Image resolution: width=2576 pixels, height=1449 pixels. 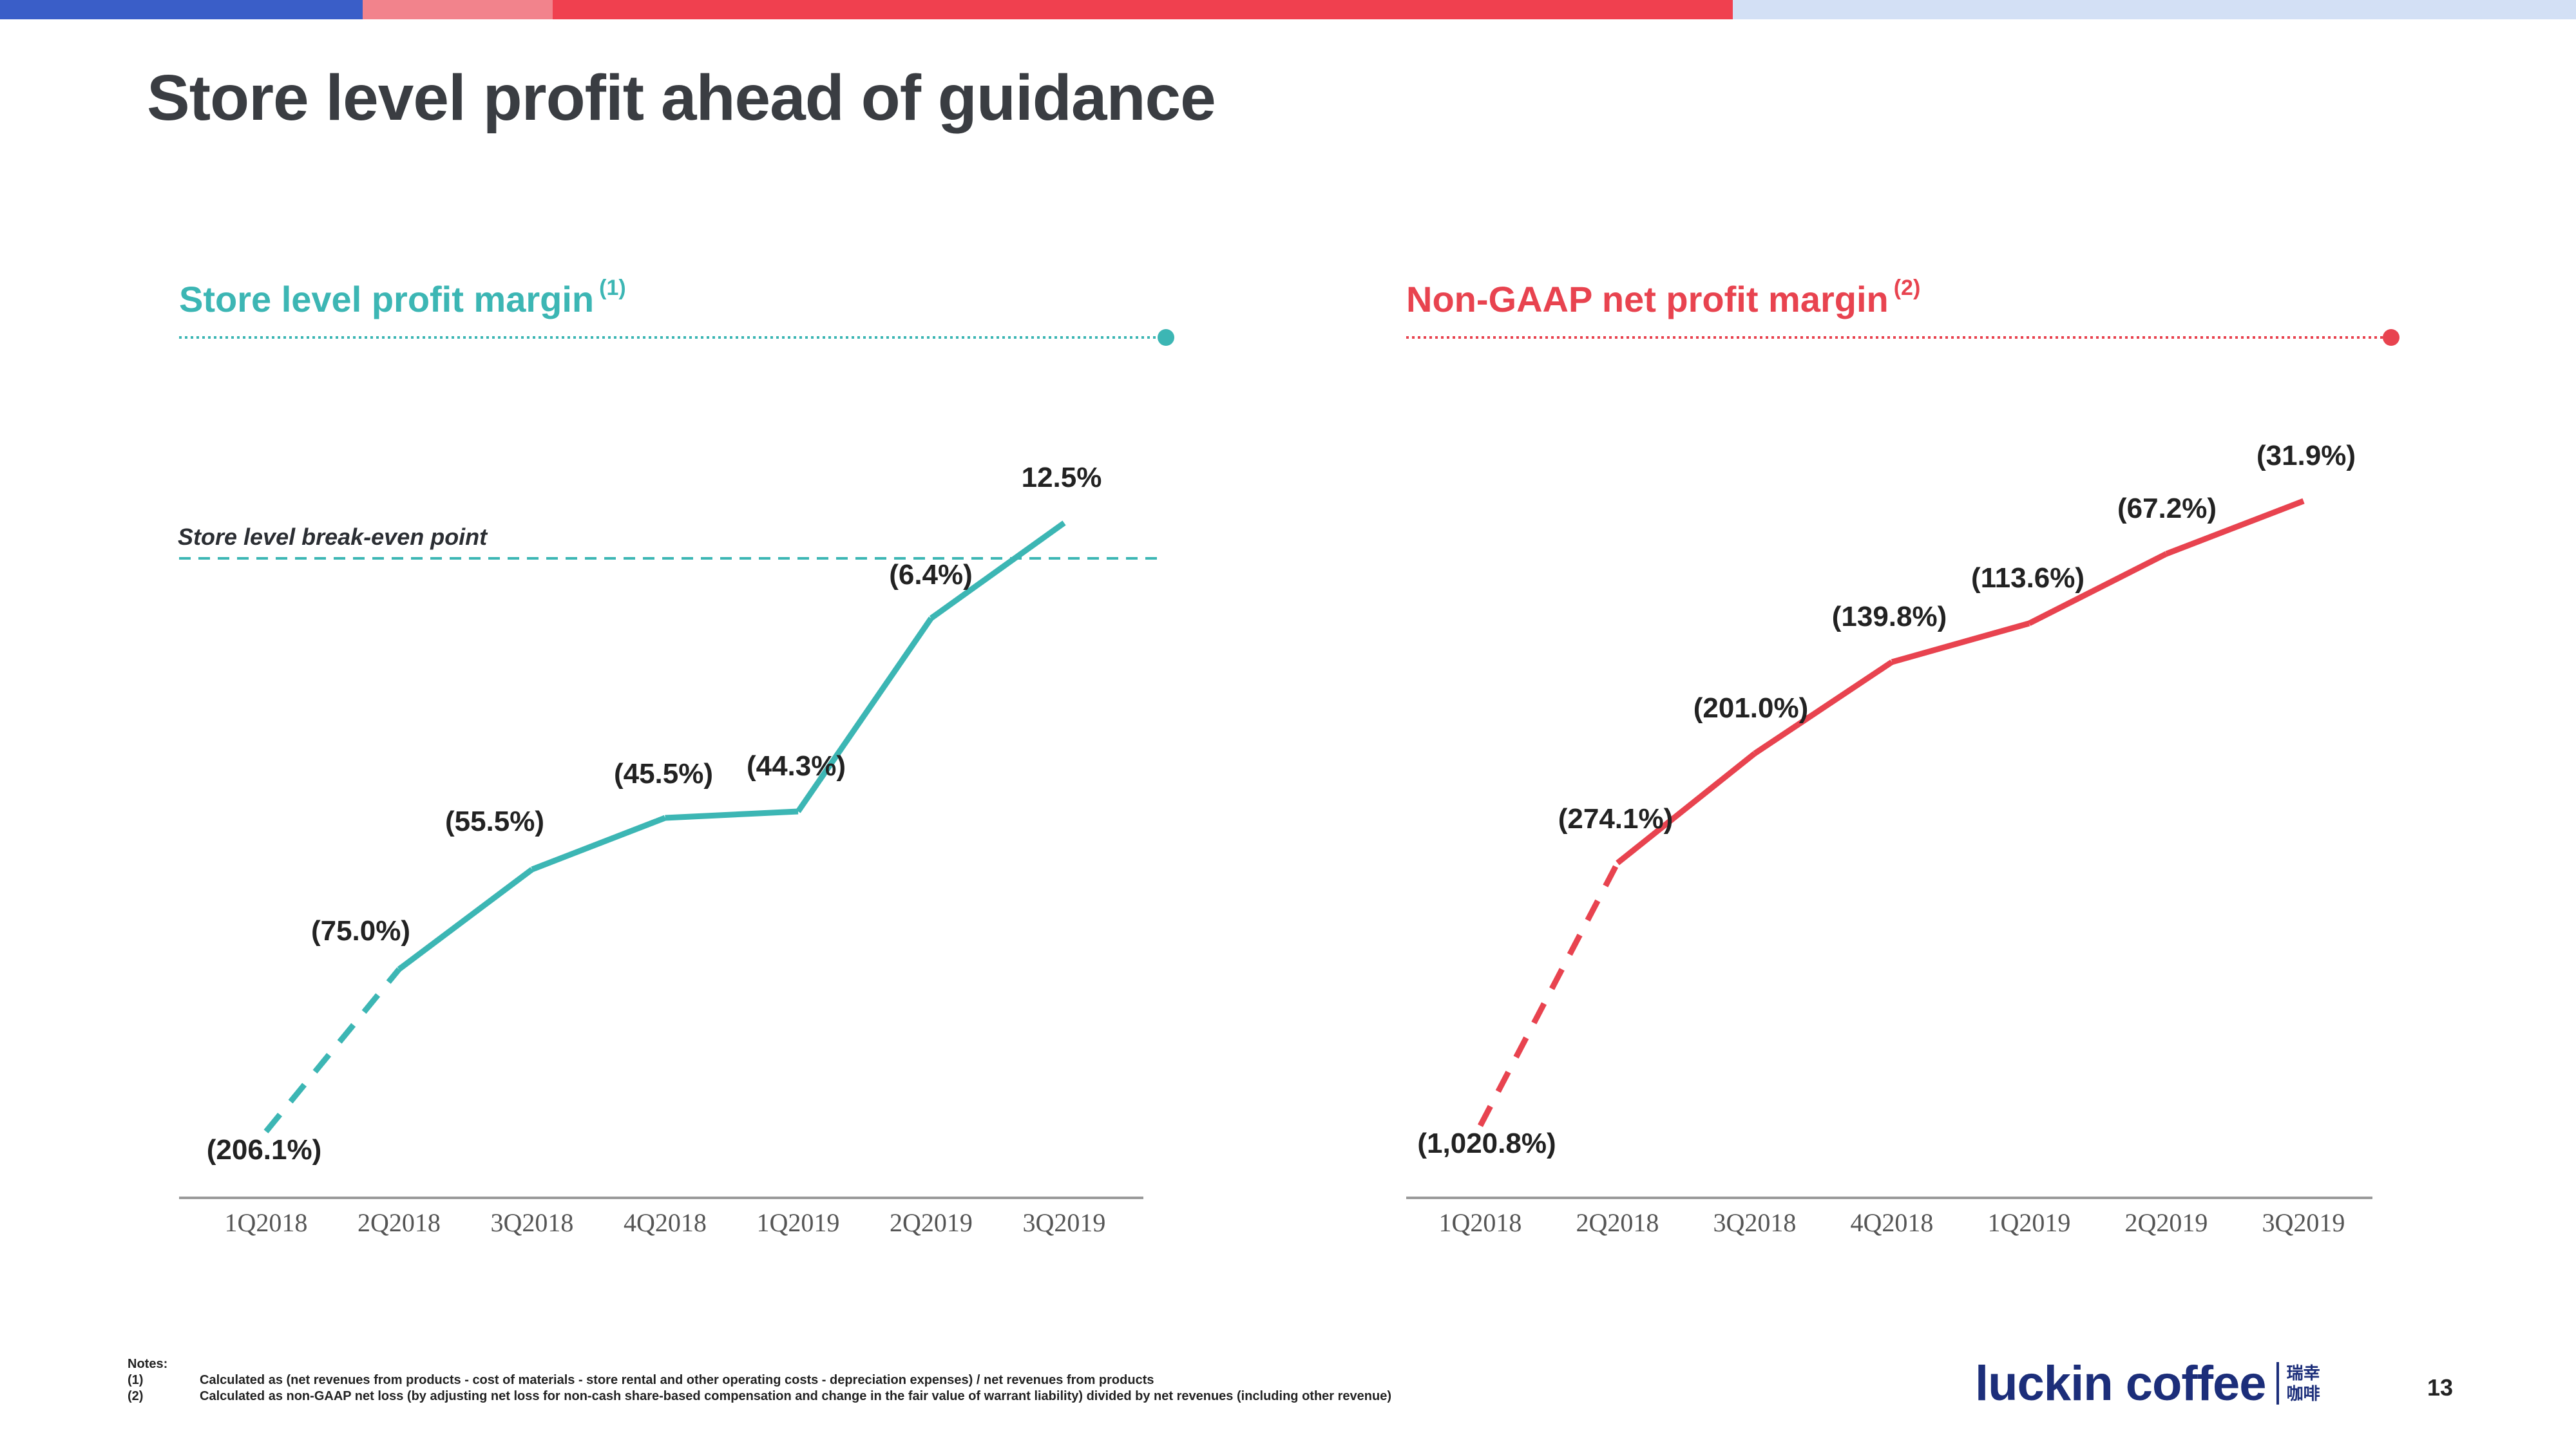 I want to click on break-even-label: Store level break-even point, so click(x=333, y=537).